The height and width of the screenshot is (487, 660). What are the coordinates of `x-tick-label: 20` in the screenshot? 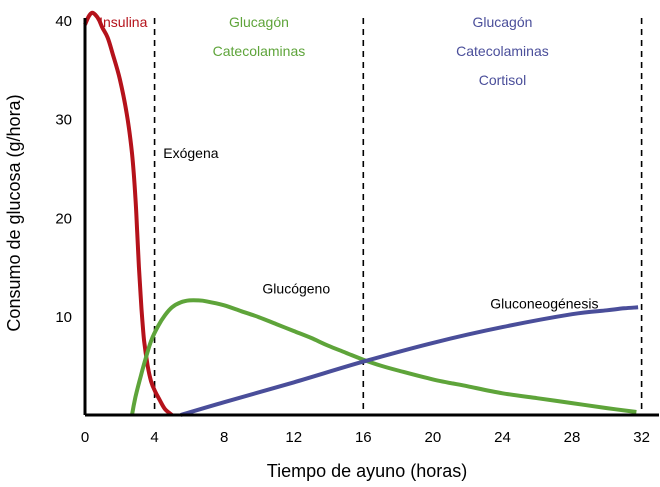 It's located at (433, 437).